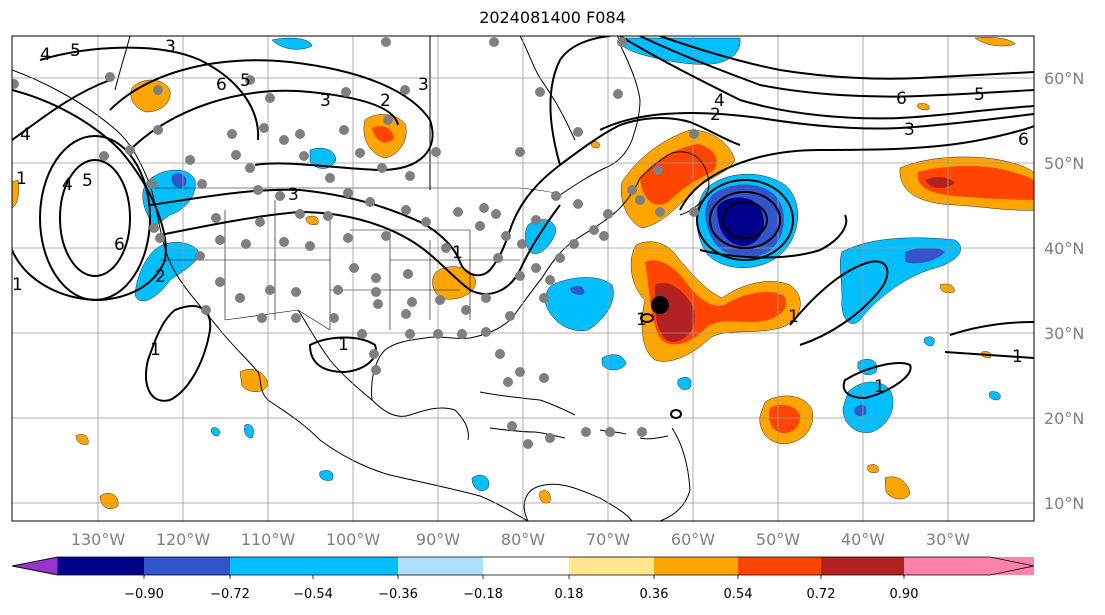  Describe the element at coordinates (821, 594) in the screenshot. I see `colorbar-tick-label: 0.72` at that location.